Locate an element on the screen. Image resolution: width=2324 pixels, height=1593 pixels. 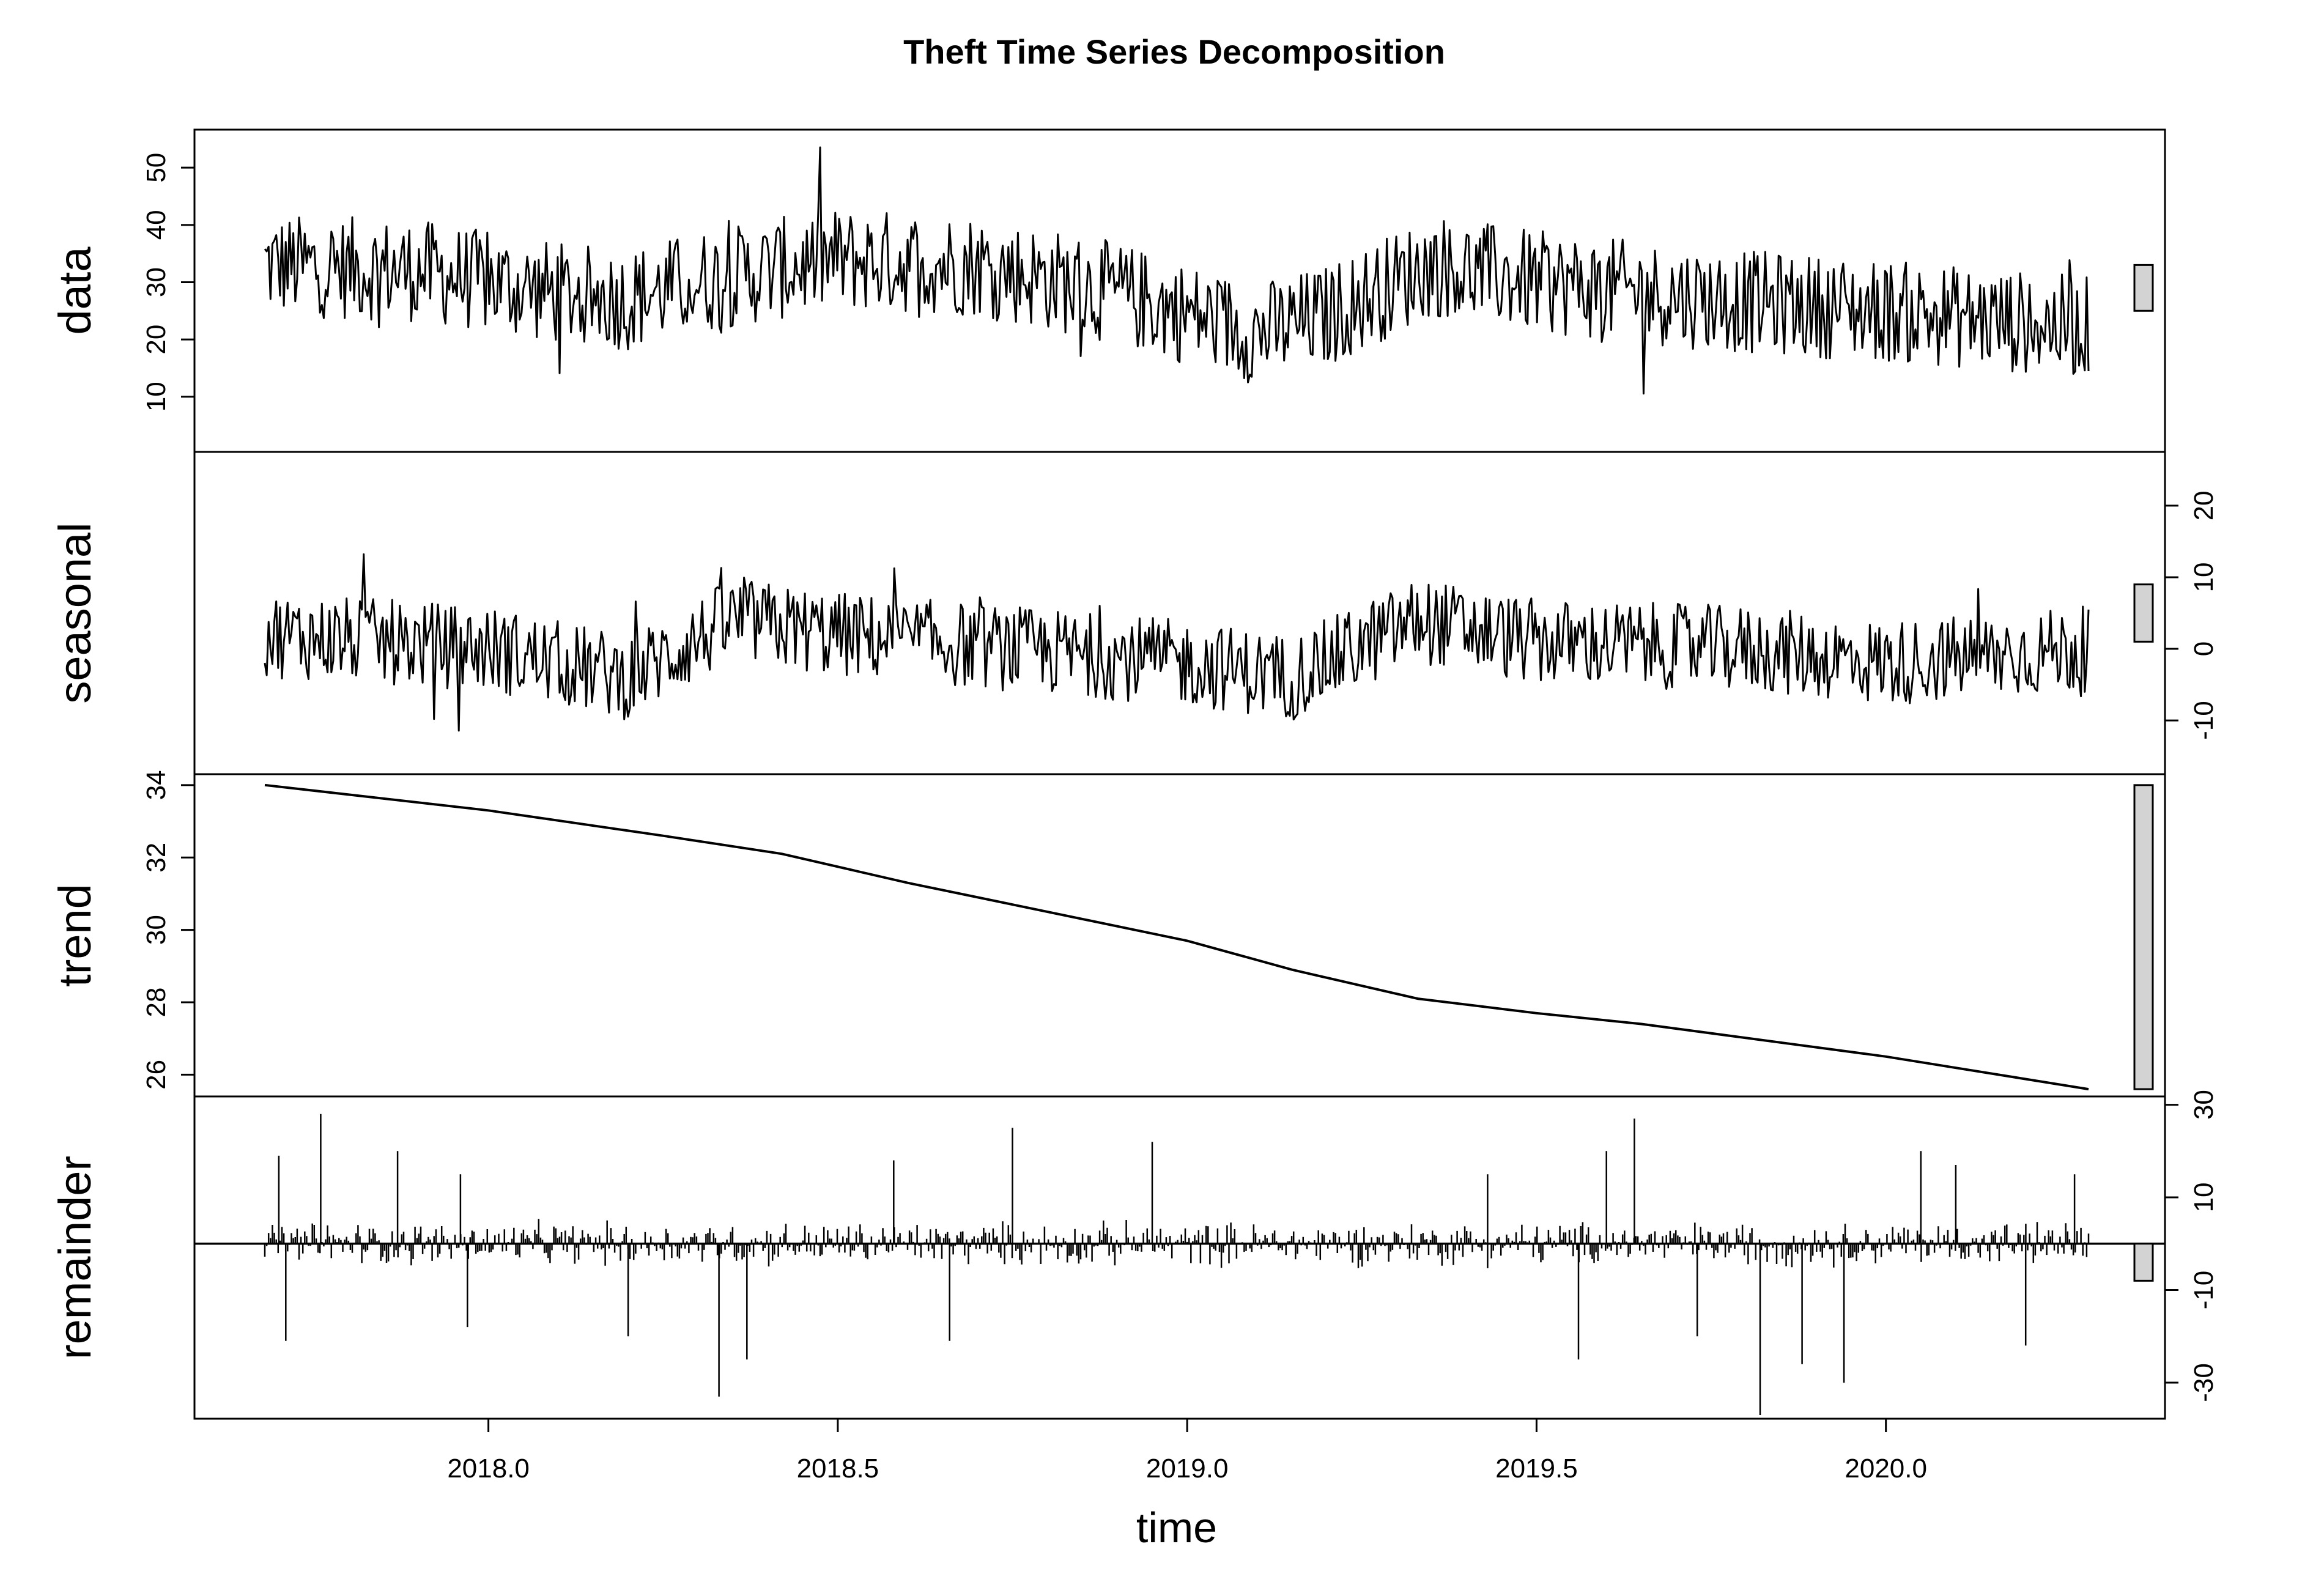
x-tick-label: 2019.0 is located at coordinates (1187, 1469).